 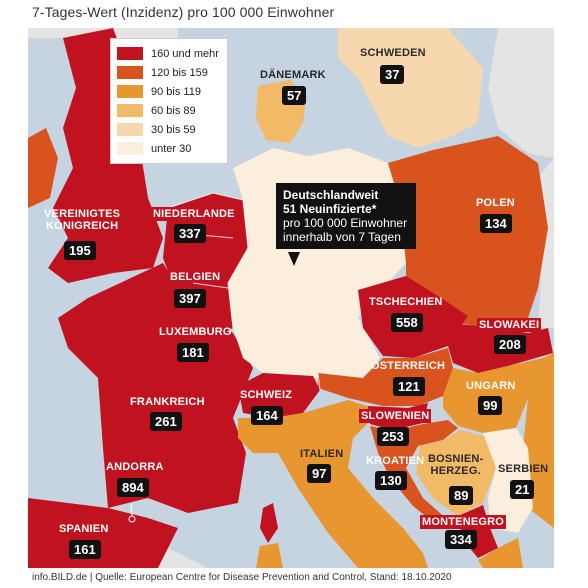 I want to click on legend-label: 30 bis 59, so click(x=173, y=129).